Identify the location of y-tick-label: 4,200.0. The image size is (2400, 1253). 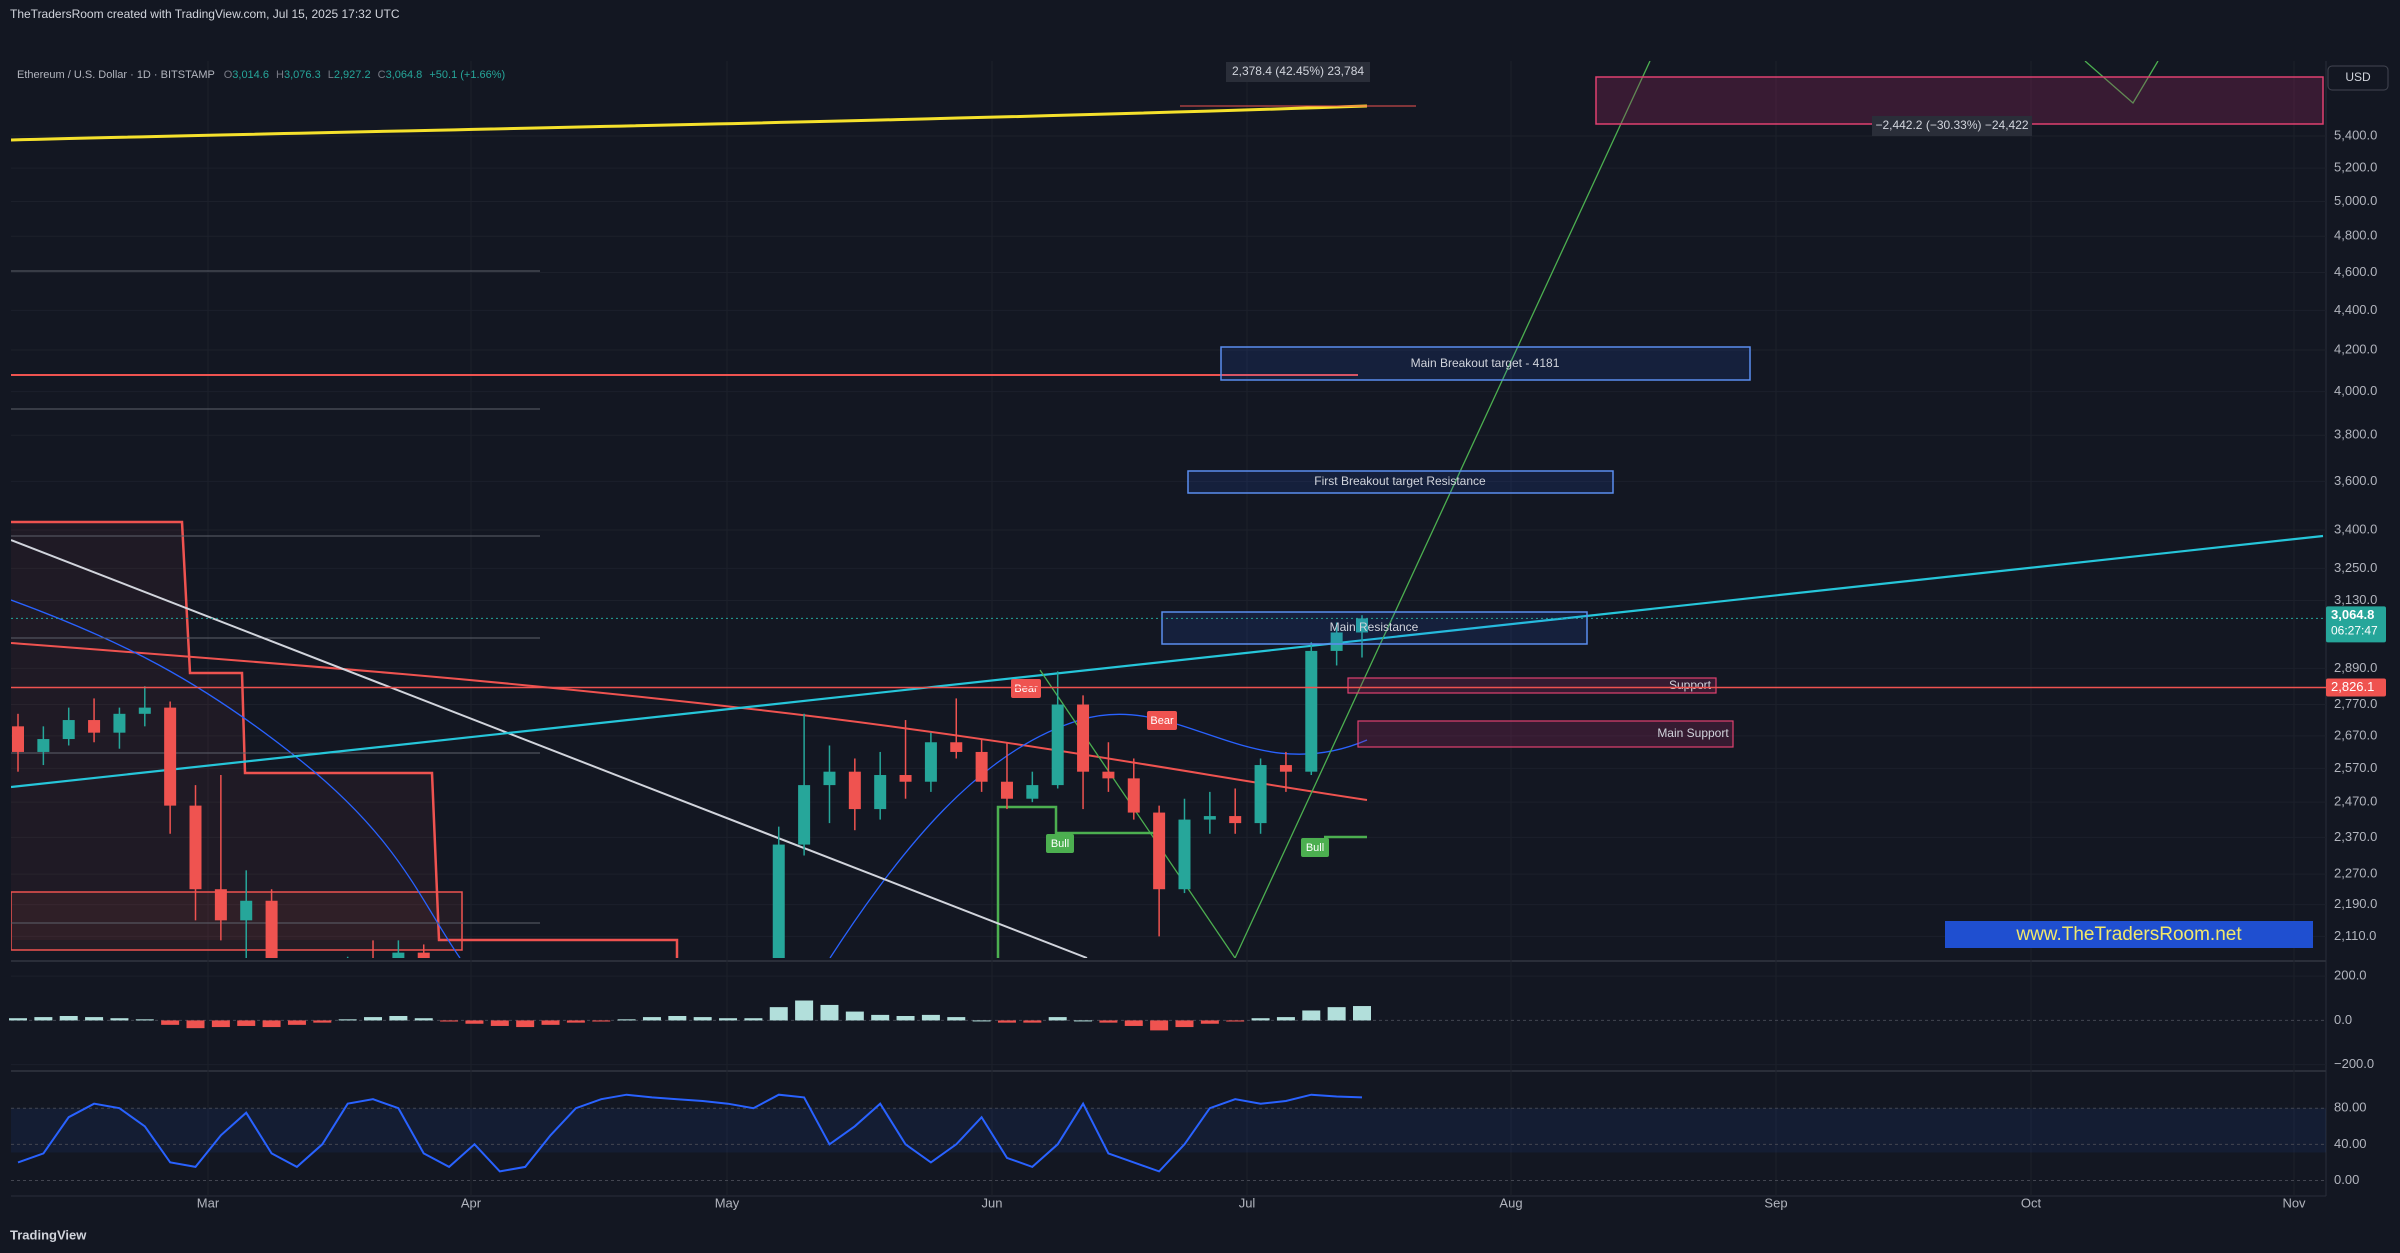
(2355, 348).